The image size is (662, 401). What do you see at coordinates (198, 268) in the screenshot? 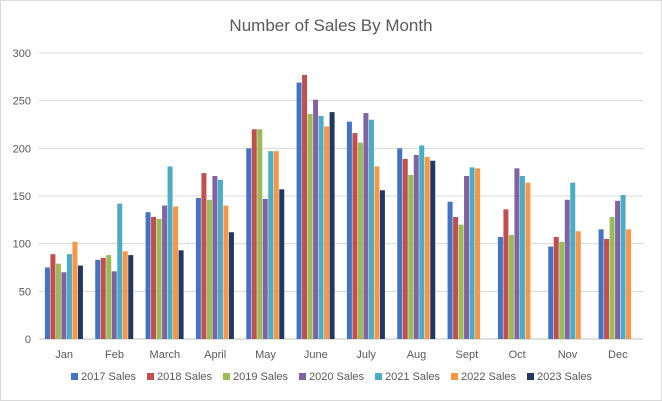
I see `bar-april-2017-sales` at bounding box center [198, 268].